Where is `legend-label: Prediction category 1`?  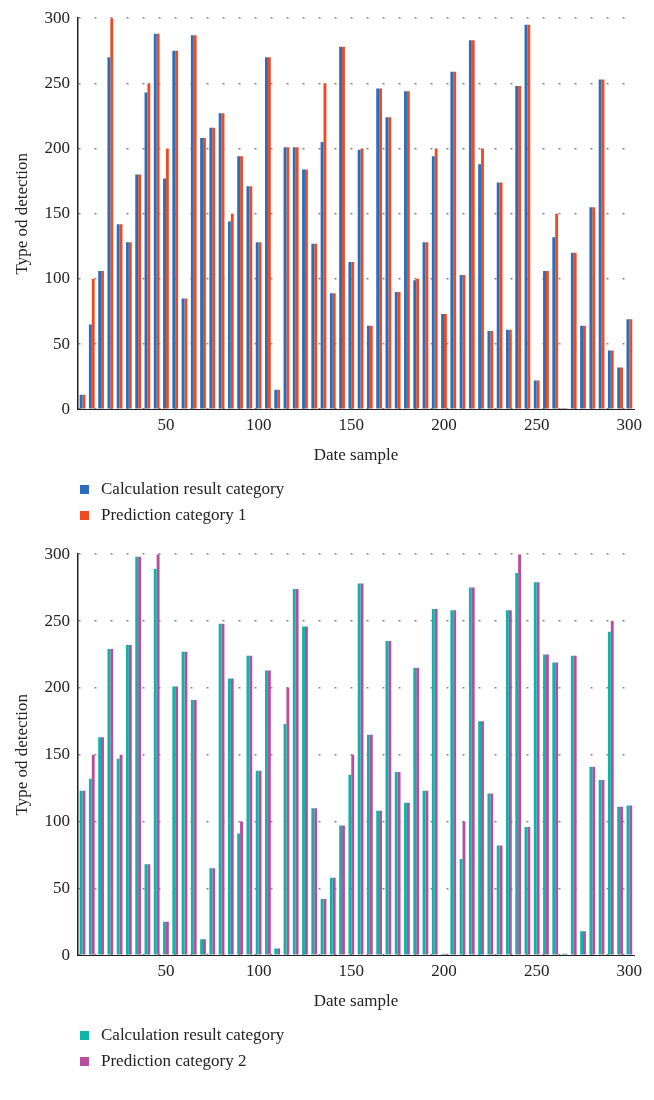
legend-label: Prediction category 1 is located at coordinates (174, 515).